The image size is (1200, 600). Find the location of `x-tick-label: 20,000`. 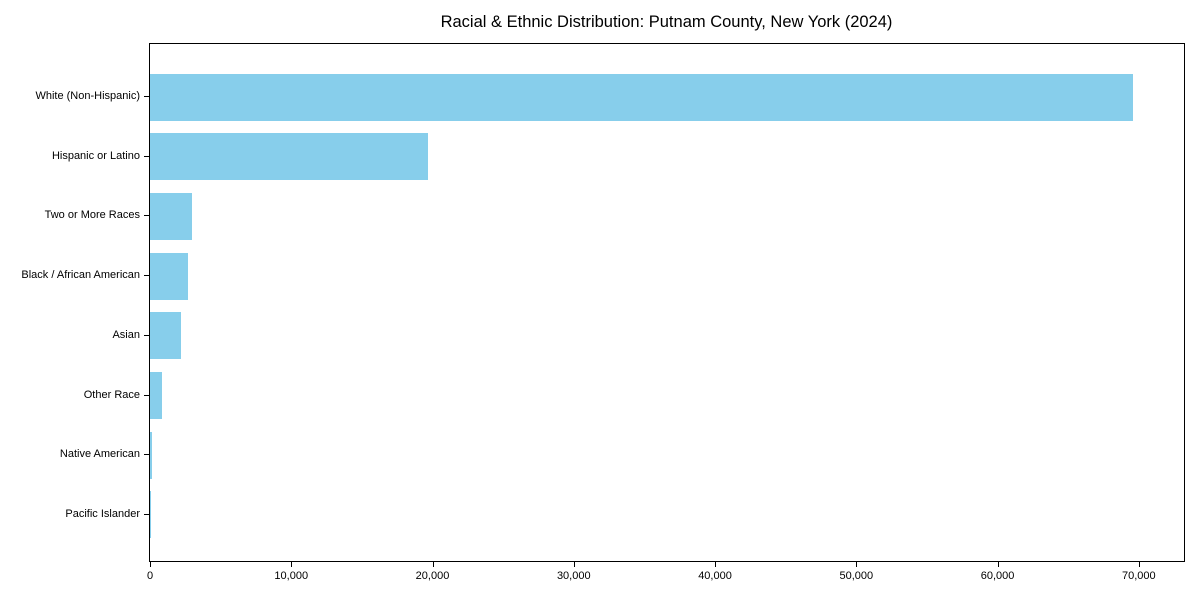

x-tick-label: 20,000 is located at coordinates (432, 576).